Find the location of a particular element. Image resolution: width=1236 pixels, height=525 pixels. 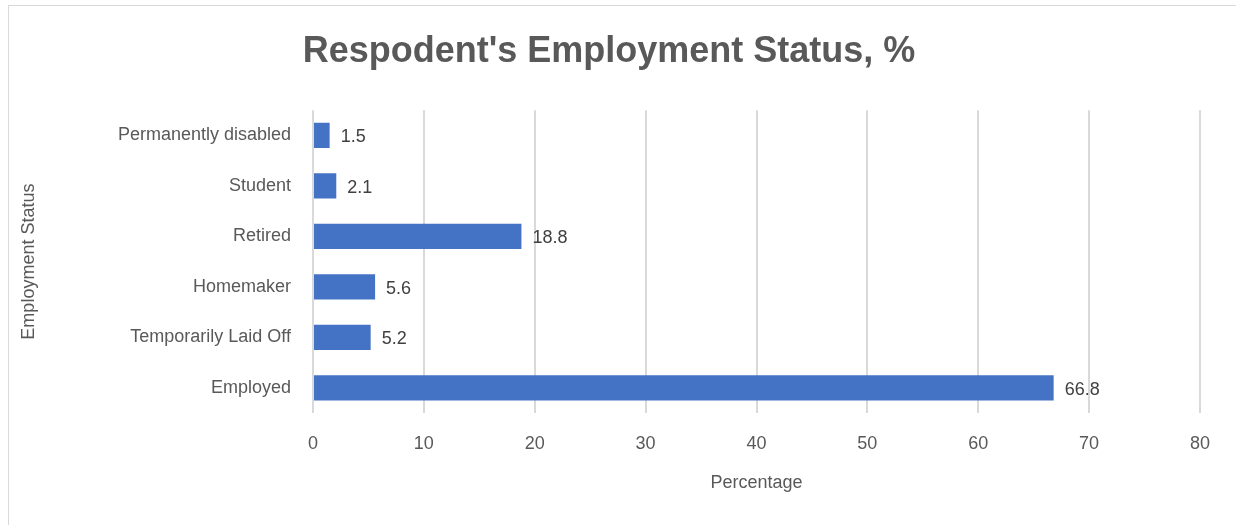

data-label: 5.6 is located at coordinates (399, 287).